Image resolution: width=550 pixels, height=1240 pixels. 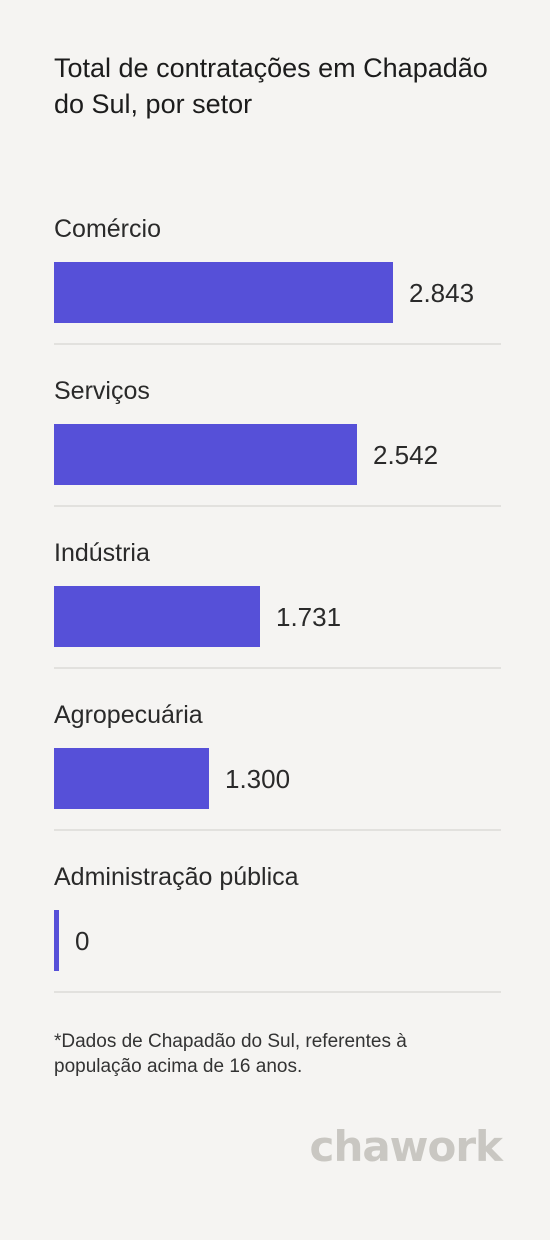 I want to click on chawork-logo: chawork, so click(x=406, y=1146).